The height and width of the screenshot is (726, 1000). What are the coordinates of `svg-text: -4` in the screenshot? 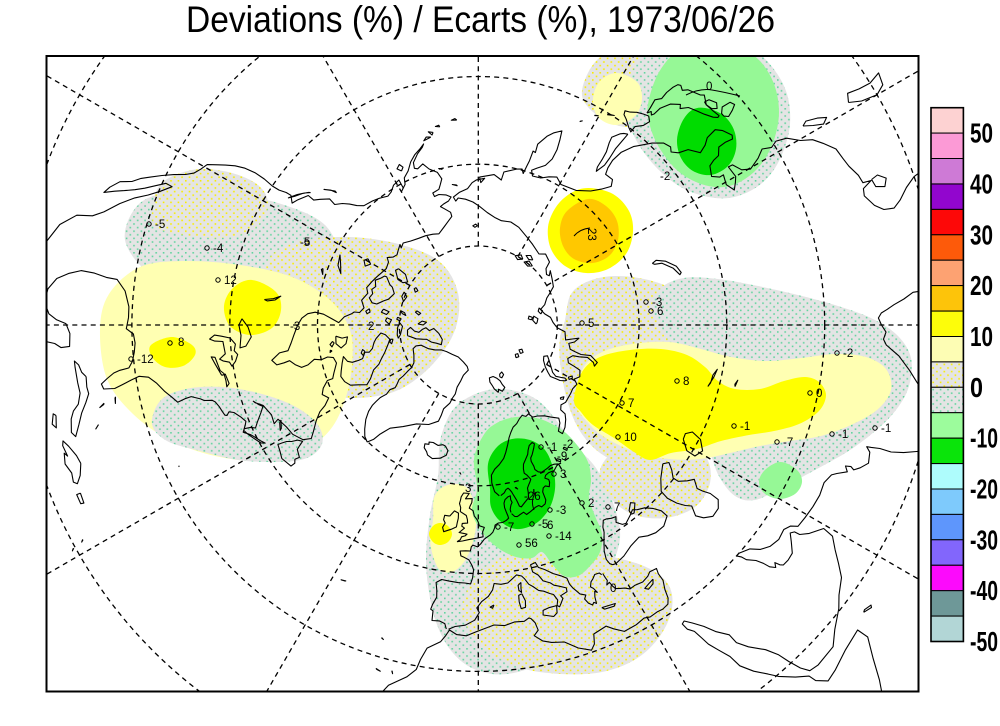 It's located at (218, 249).